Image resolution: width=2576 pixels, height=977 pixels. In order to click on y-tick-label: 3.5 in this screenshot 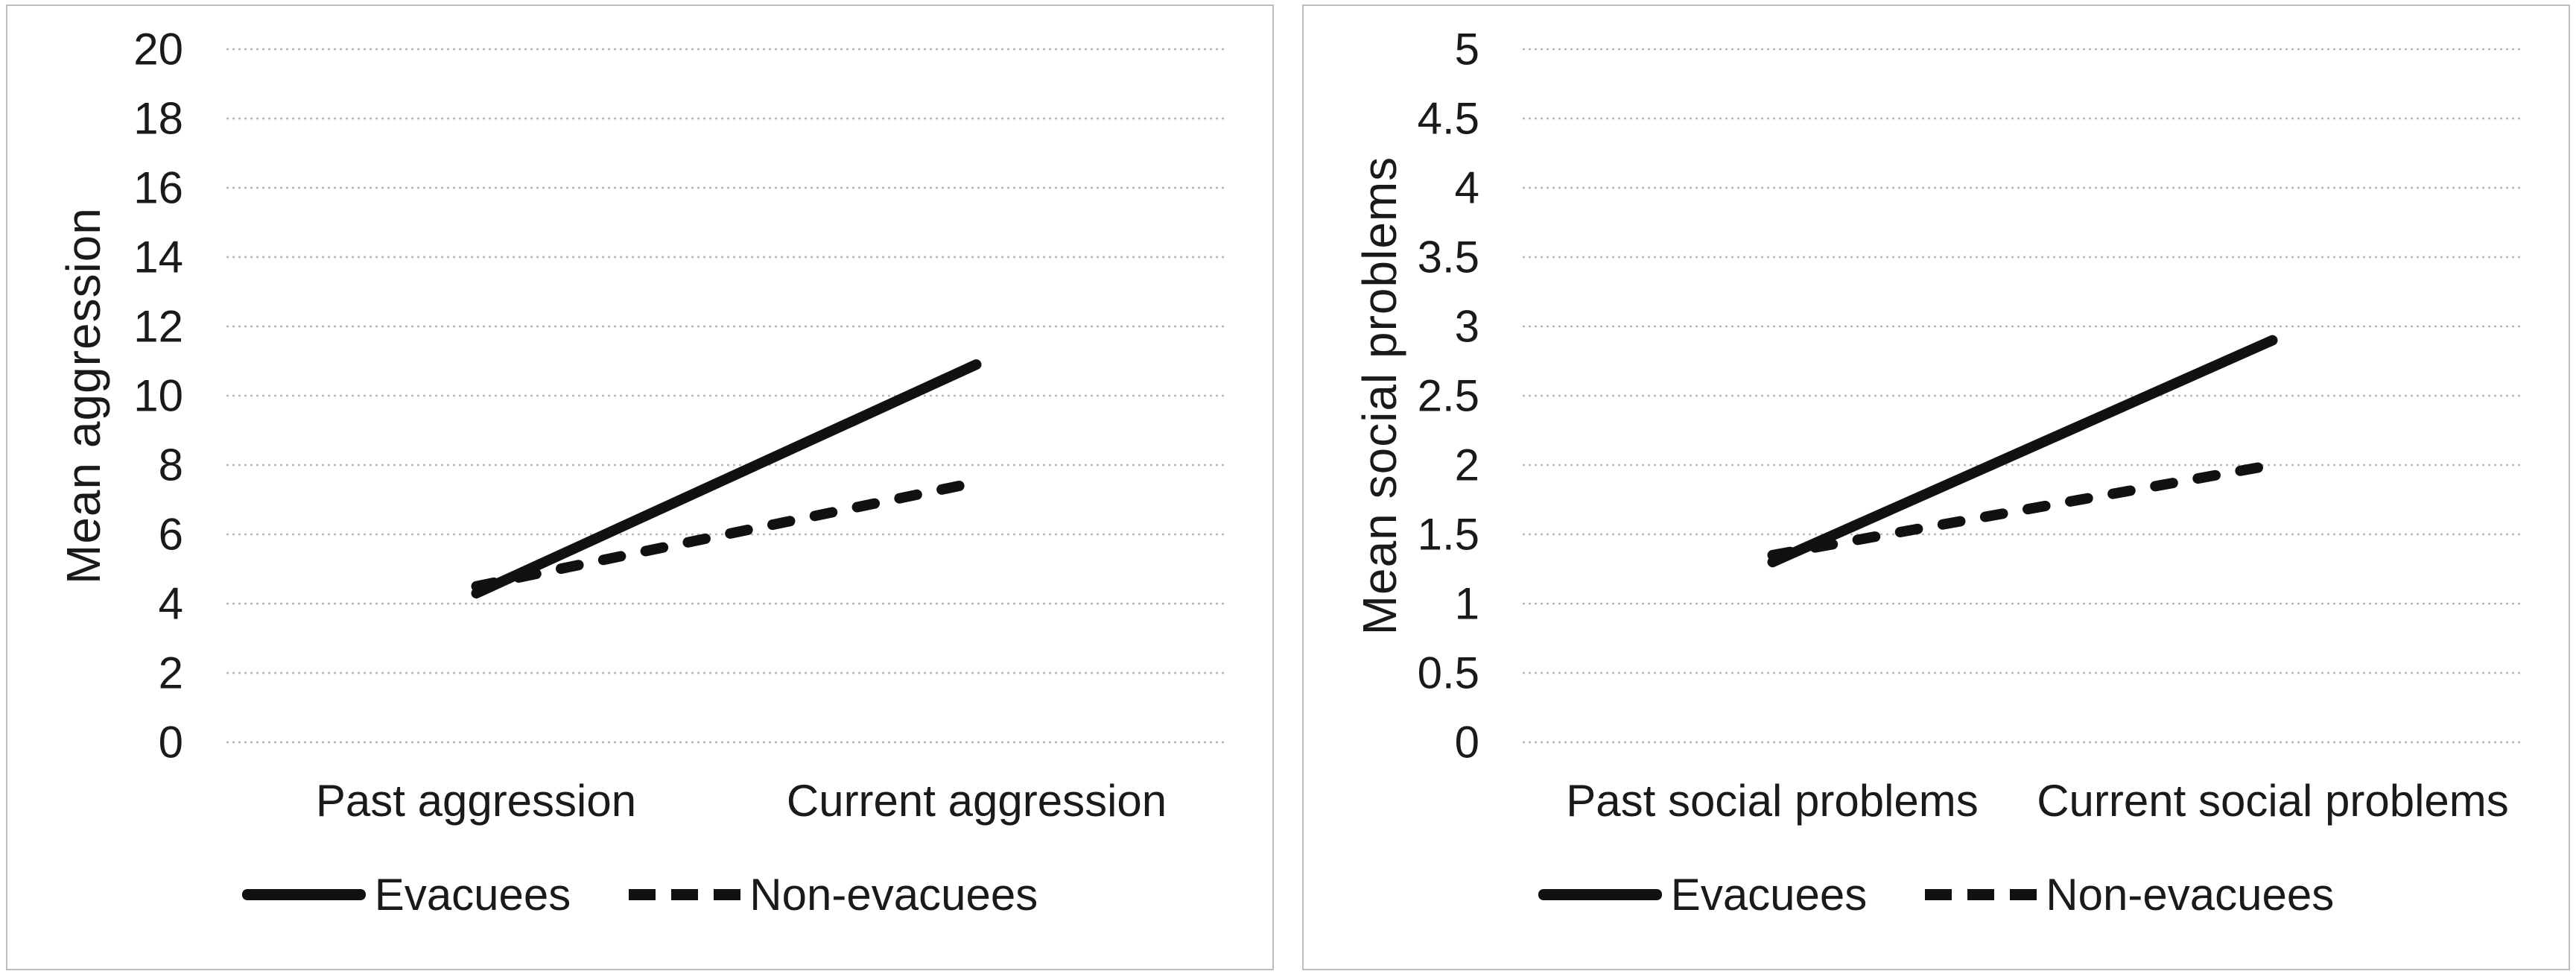, I will do `click(1449, 257)`.